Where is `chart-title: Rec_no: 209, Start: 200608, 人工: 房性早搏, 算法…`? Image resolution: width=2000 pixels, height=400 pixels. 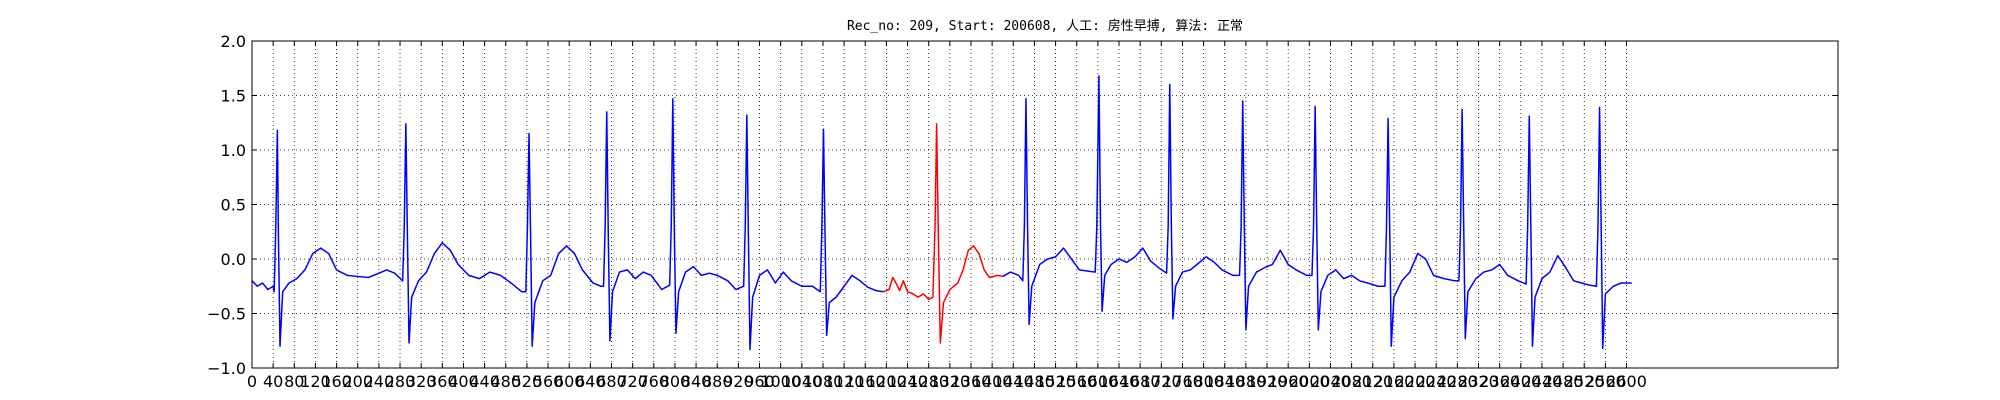
chart-title: Rec_no: 209, Start: 200608, 人工: 房性早搏, 算法… is located at coordinates (1045, 26).